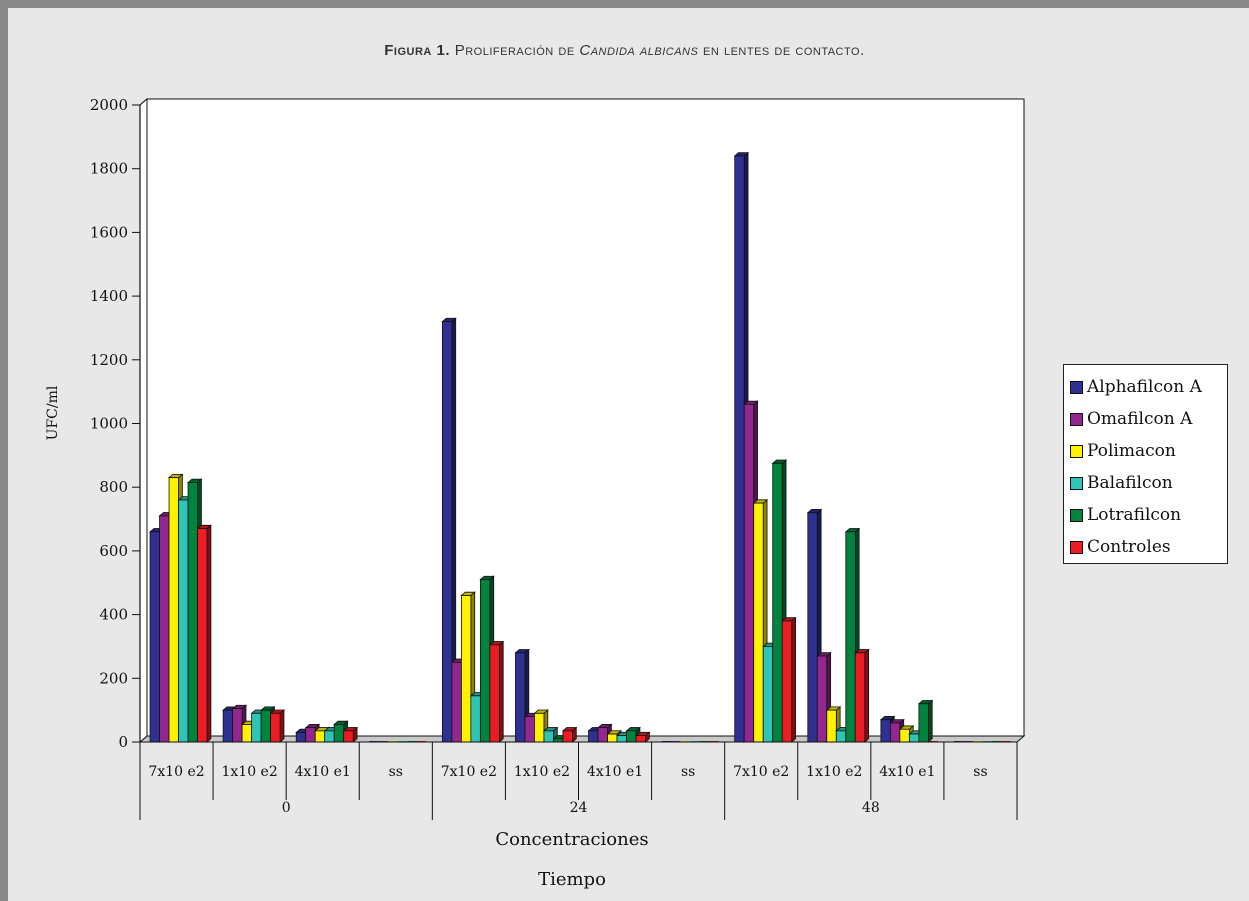  Describe the element at coordinates (639, 50) in the screenshot. I see `title-species: Candida albicans` at that location.